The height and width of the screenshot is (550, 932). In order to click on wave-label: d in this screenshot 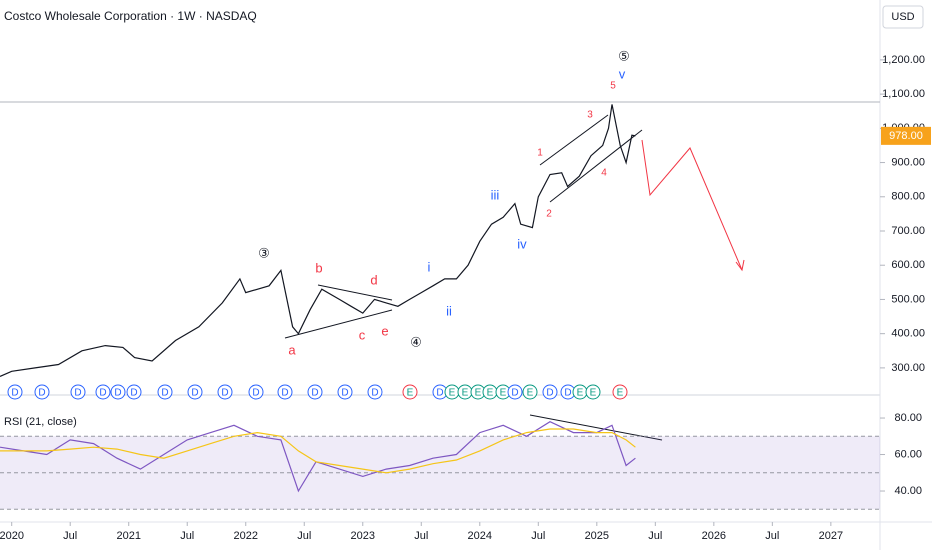, I will do `click(373, 279)`.